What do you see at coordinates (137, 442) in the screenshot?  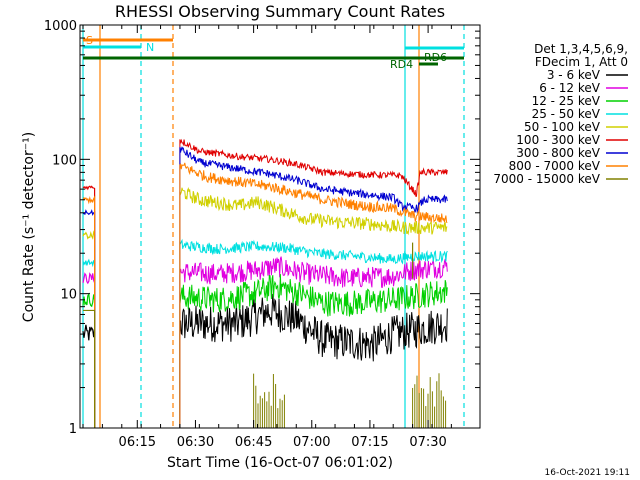 I see `x-tick-label: 06:15` at bounding box center [137, 442].